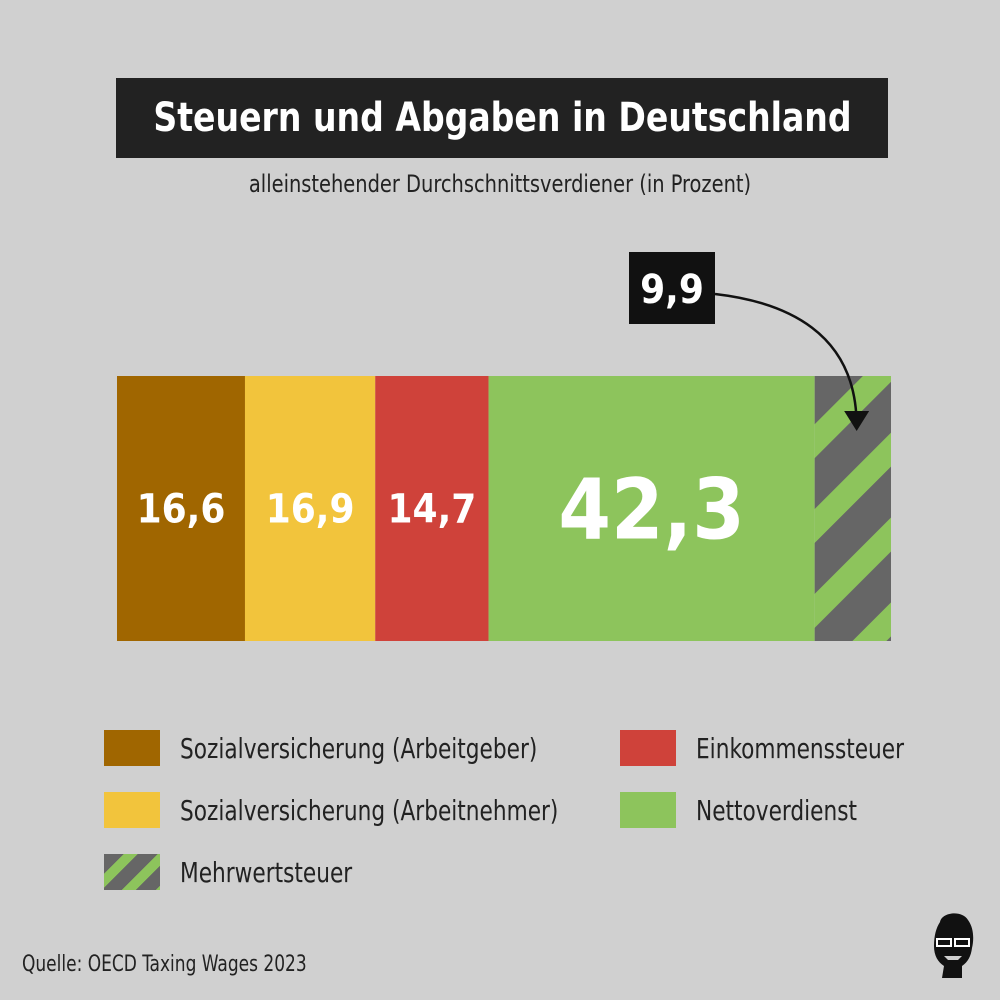  I want to click on chart-title-text: Steuern und Abgaben in Deutschland, so click(502, 118).